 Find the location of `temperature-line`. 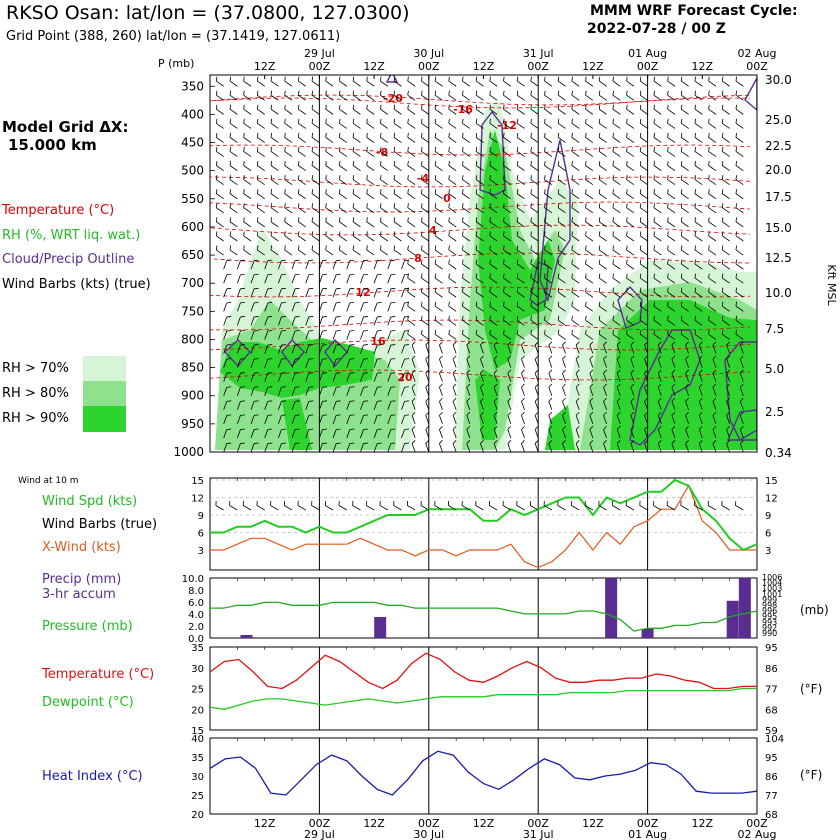

temperature-line is located at coordinates (483, 671).